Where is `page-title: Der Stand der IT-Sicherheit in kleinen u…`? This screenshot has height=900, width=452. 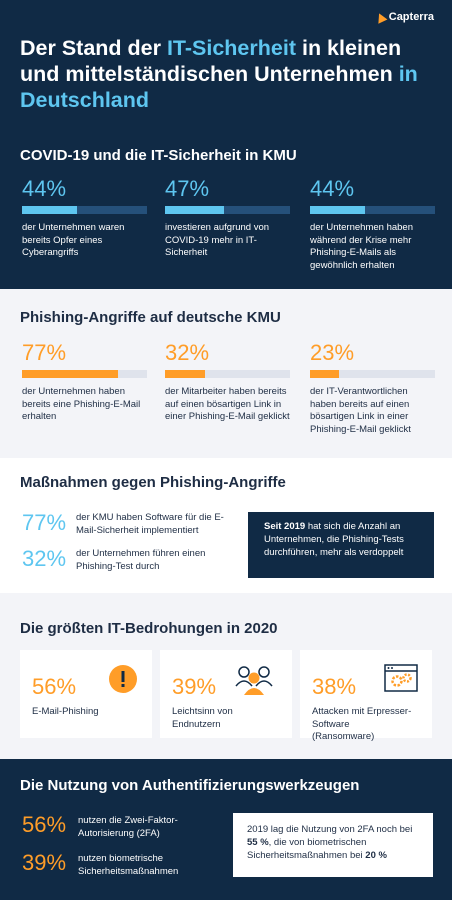 page-title: Der Stand der IT-Sicherheit in kleinen u… is located at coordinates (230, 74).